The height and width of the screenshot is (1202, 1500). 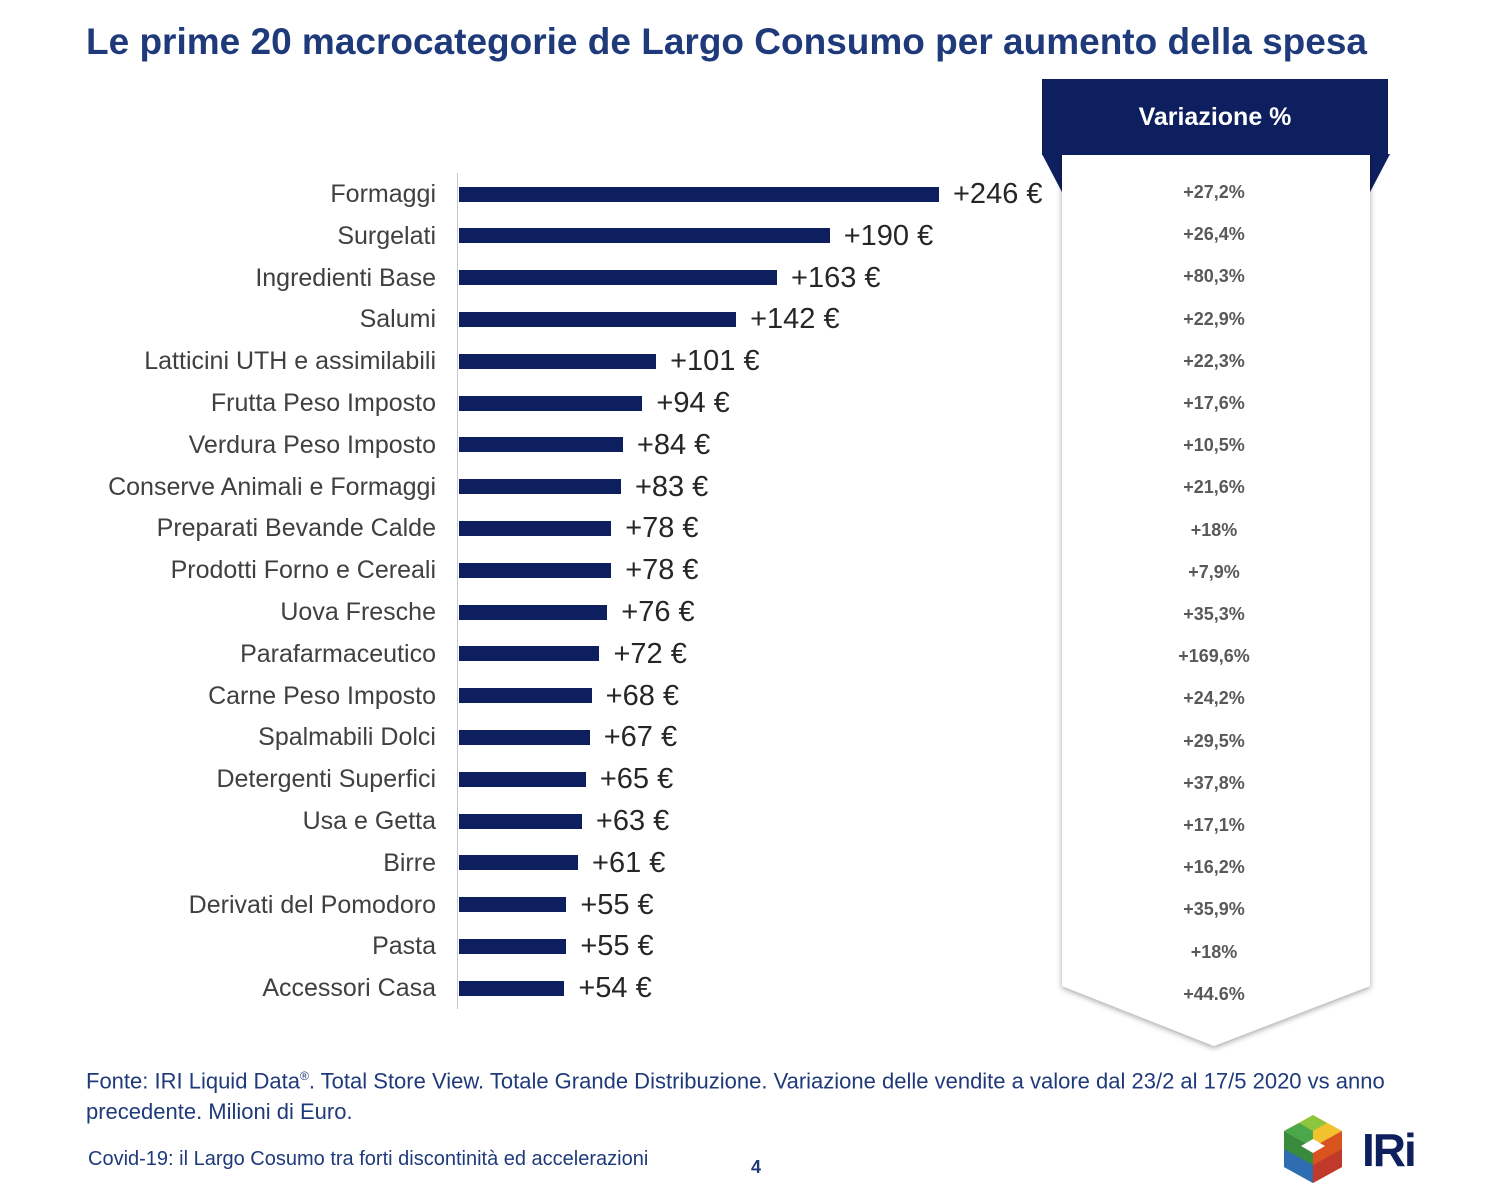 I want to click on variation-pct-label: +17,1%, so click(x=1214, y=825).